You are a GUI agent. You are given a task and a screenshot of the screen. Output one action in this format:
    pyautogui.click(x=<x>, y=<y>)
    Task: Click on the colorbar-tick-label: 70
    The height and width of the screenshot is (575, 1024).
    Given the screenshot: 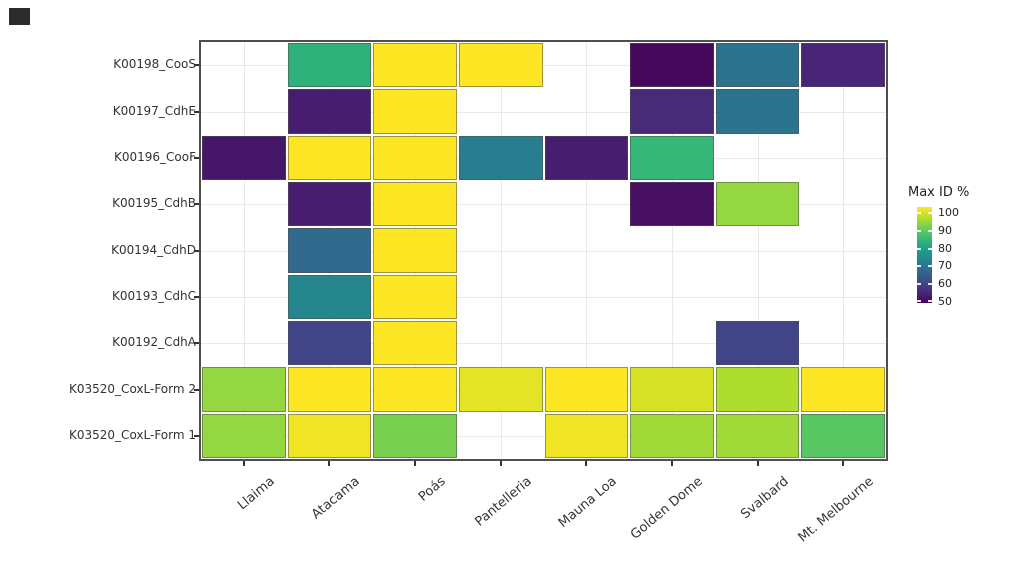 What is the action you would take?
    pyautogui.click(x=945, y=266)
    